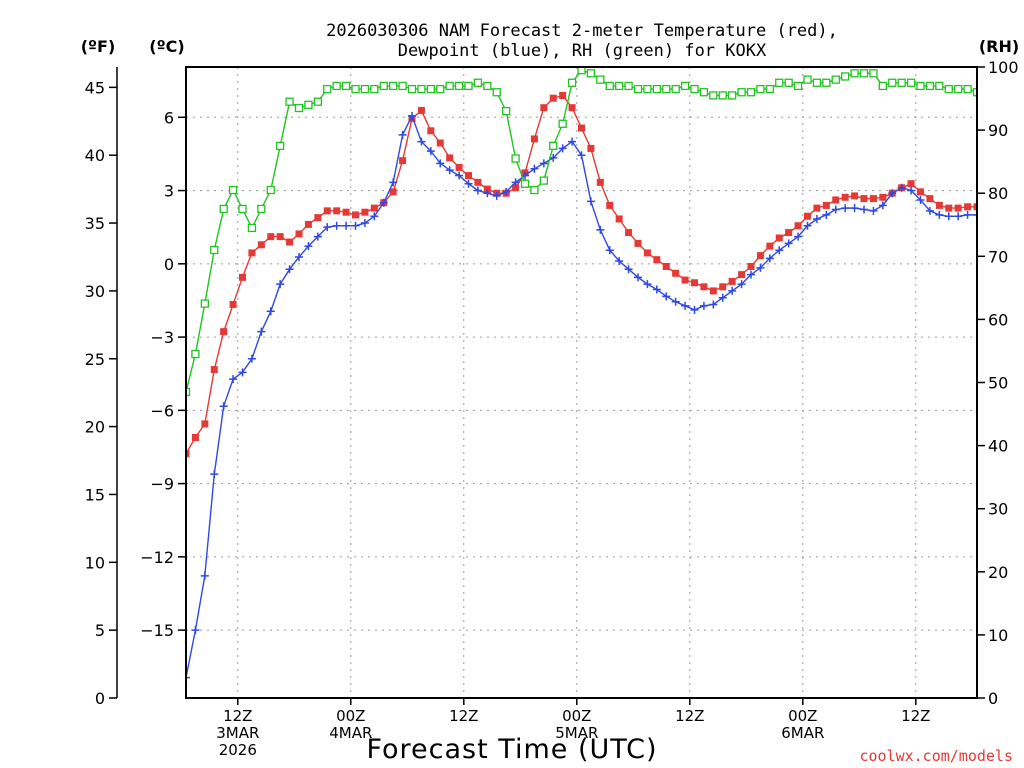 Image resolution: width=1024 pixels, height=768 pixels. Describe the element at coordinates (998, 193) in the screenshot. I see `rh-tick-label: 80` at that location.